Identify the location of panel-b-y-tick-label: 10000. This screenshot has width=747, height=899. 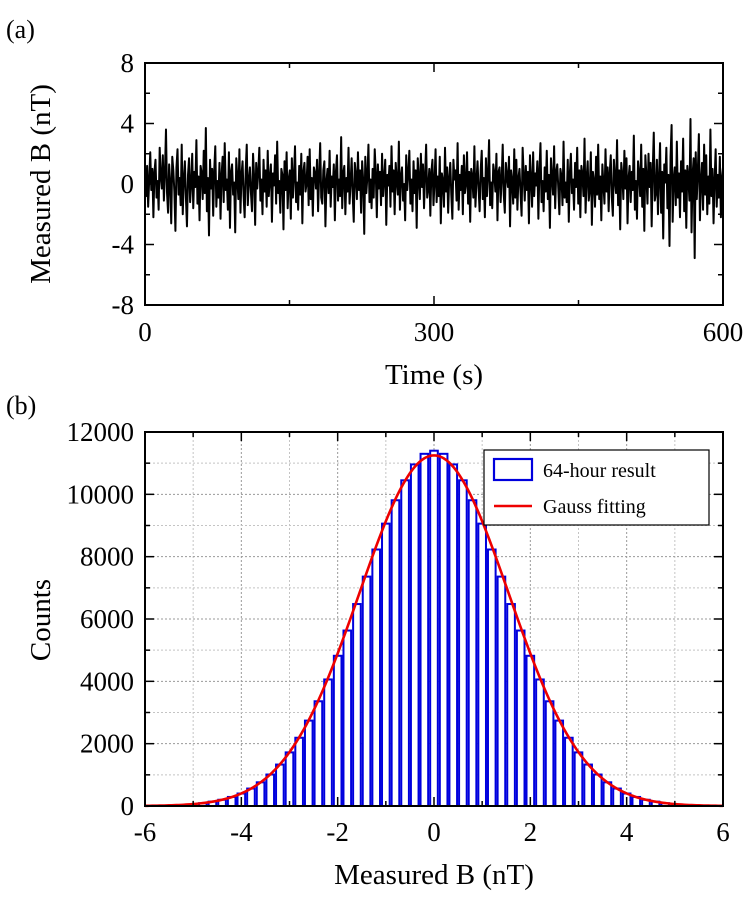
(101, 494).